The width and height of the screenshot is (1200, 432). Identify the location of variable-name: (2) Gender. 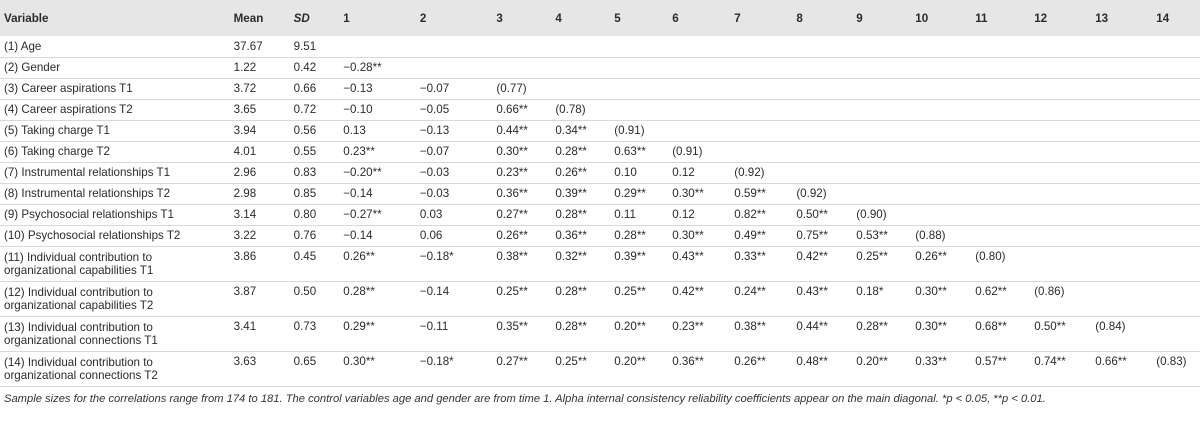
(32, 67).